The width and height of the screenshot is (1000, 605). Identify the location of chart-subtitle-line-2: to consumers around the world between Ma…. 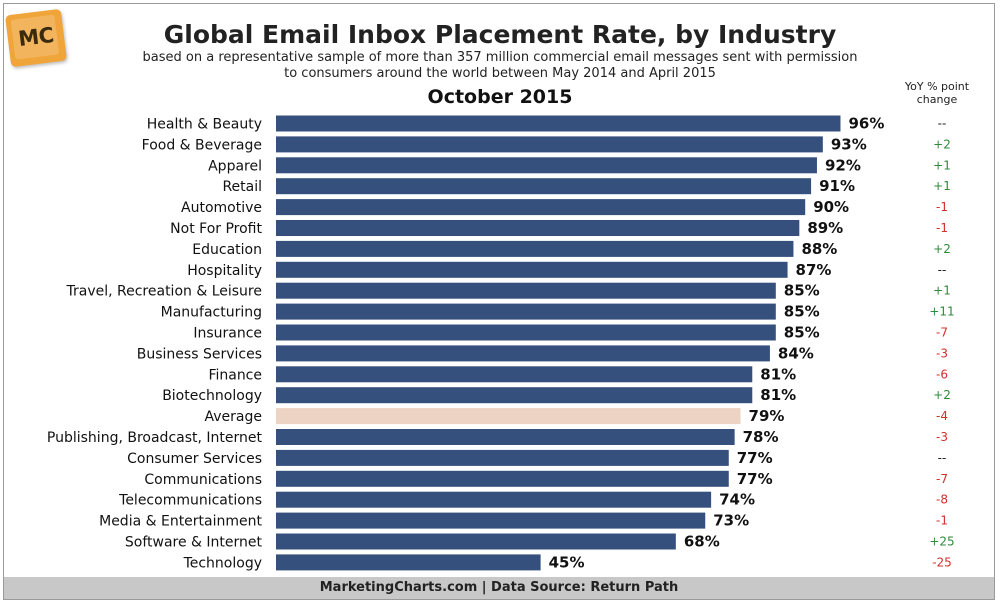
(500, 73).